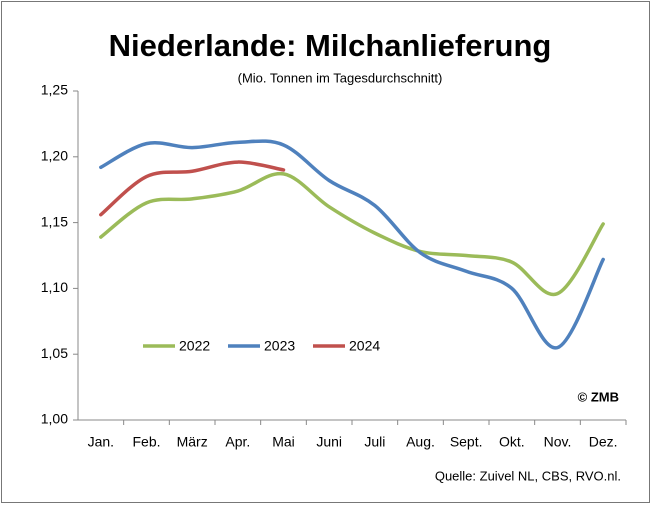 The width and height of the screenshot is (652, 505). What do you see at coordinates (528, 475) in the screenshot?
I see `source: Quelle: Zuivel NL, CBS, RVO.nl.` at bounding box center [528, 475].